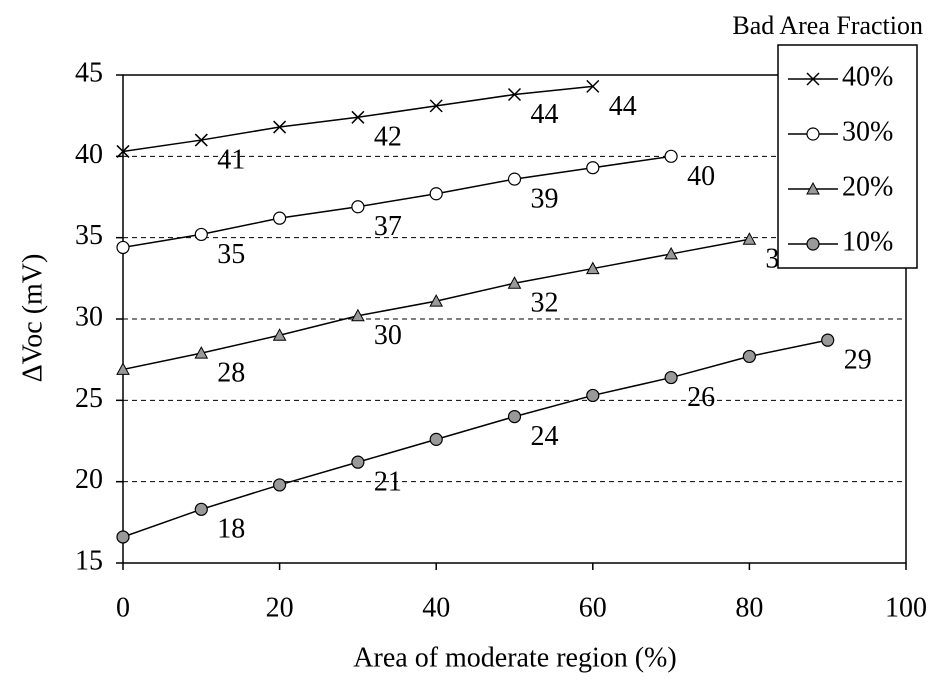 This screenshot has height=682, width=937. What do you see at coordinates (388, 335) in the screenshot?
I see `data-label: 30` at bounding box center [388, 335].